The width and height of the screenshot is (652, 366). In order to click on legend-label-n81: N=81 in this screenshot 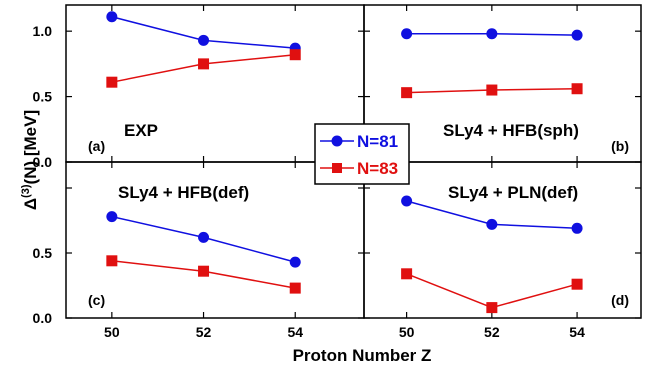, I will do `click(377, 141)`.